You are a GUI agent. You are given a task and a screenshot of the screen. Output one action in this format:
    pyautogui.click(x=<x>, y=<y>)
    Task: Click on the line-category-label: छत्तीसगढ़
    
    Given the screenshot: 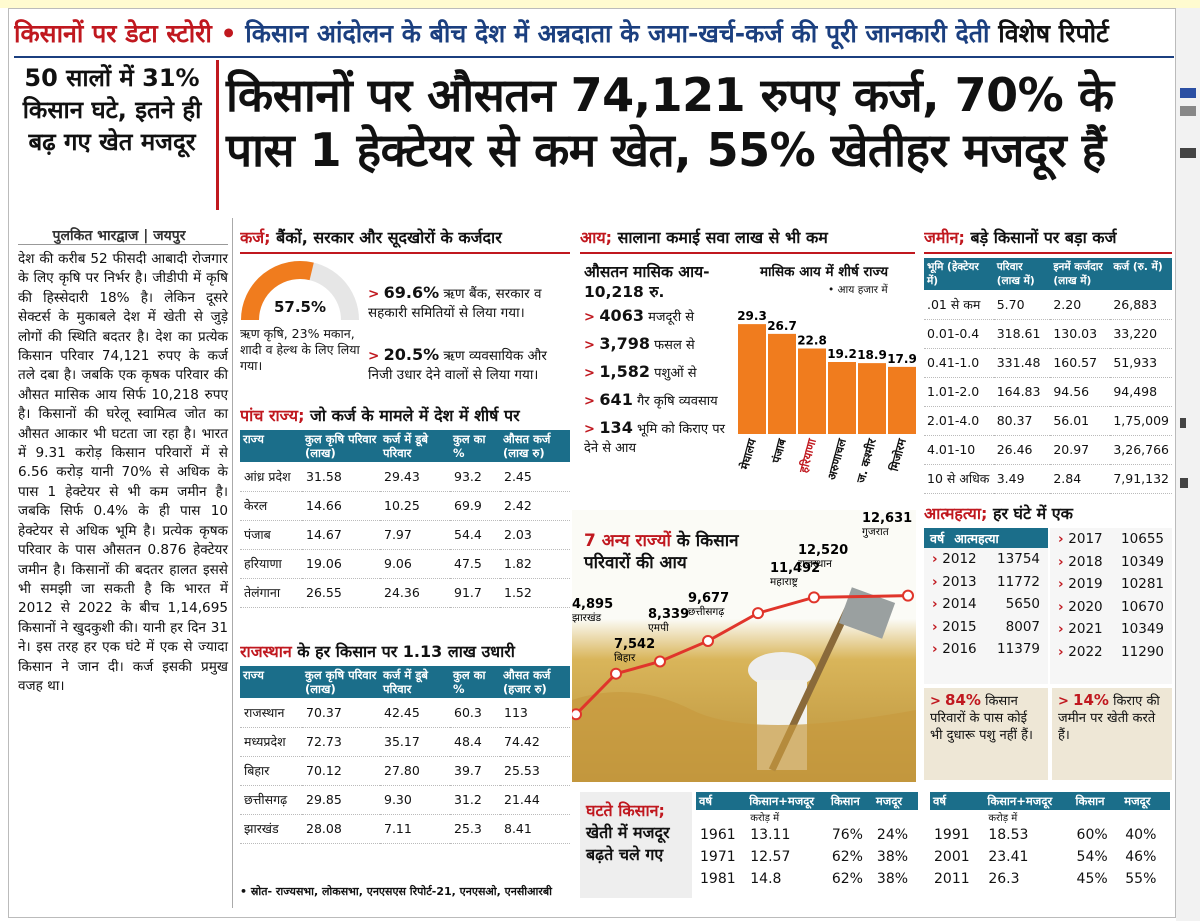 What is the action you would take?
    pyautogui.click(x=706, y=611)
    